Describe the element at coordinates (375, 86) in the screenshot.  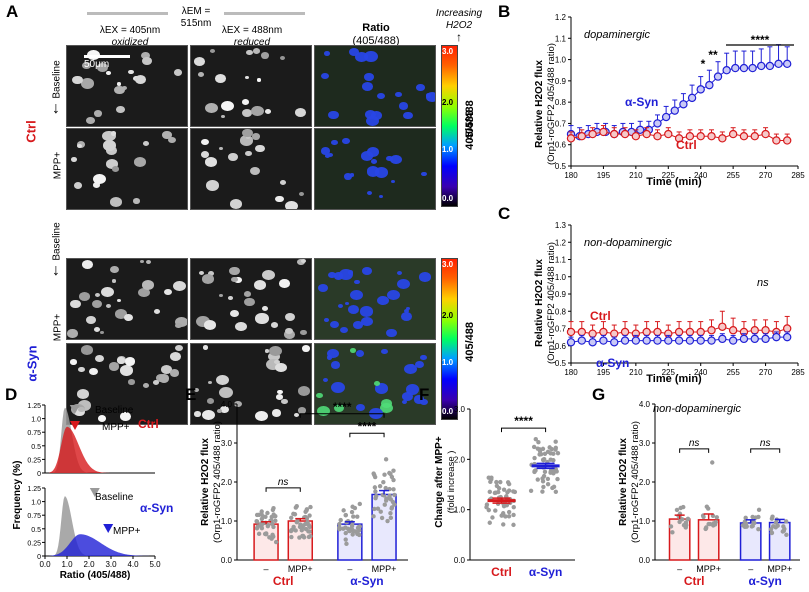
I see `ratio-image` at that location.